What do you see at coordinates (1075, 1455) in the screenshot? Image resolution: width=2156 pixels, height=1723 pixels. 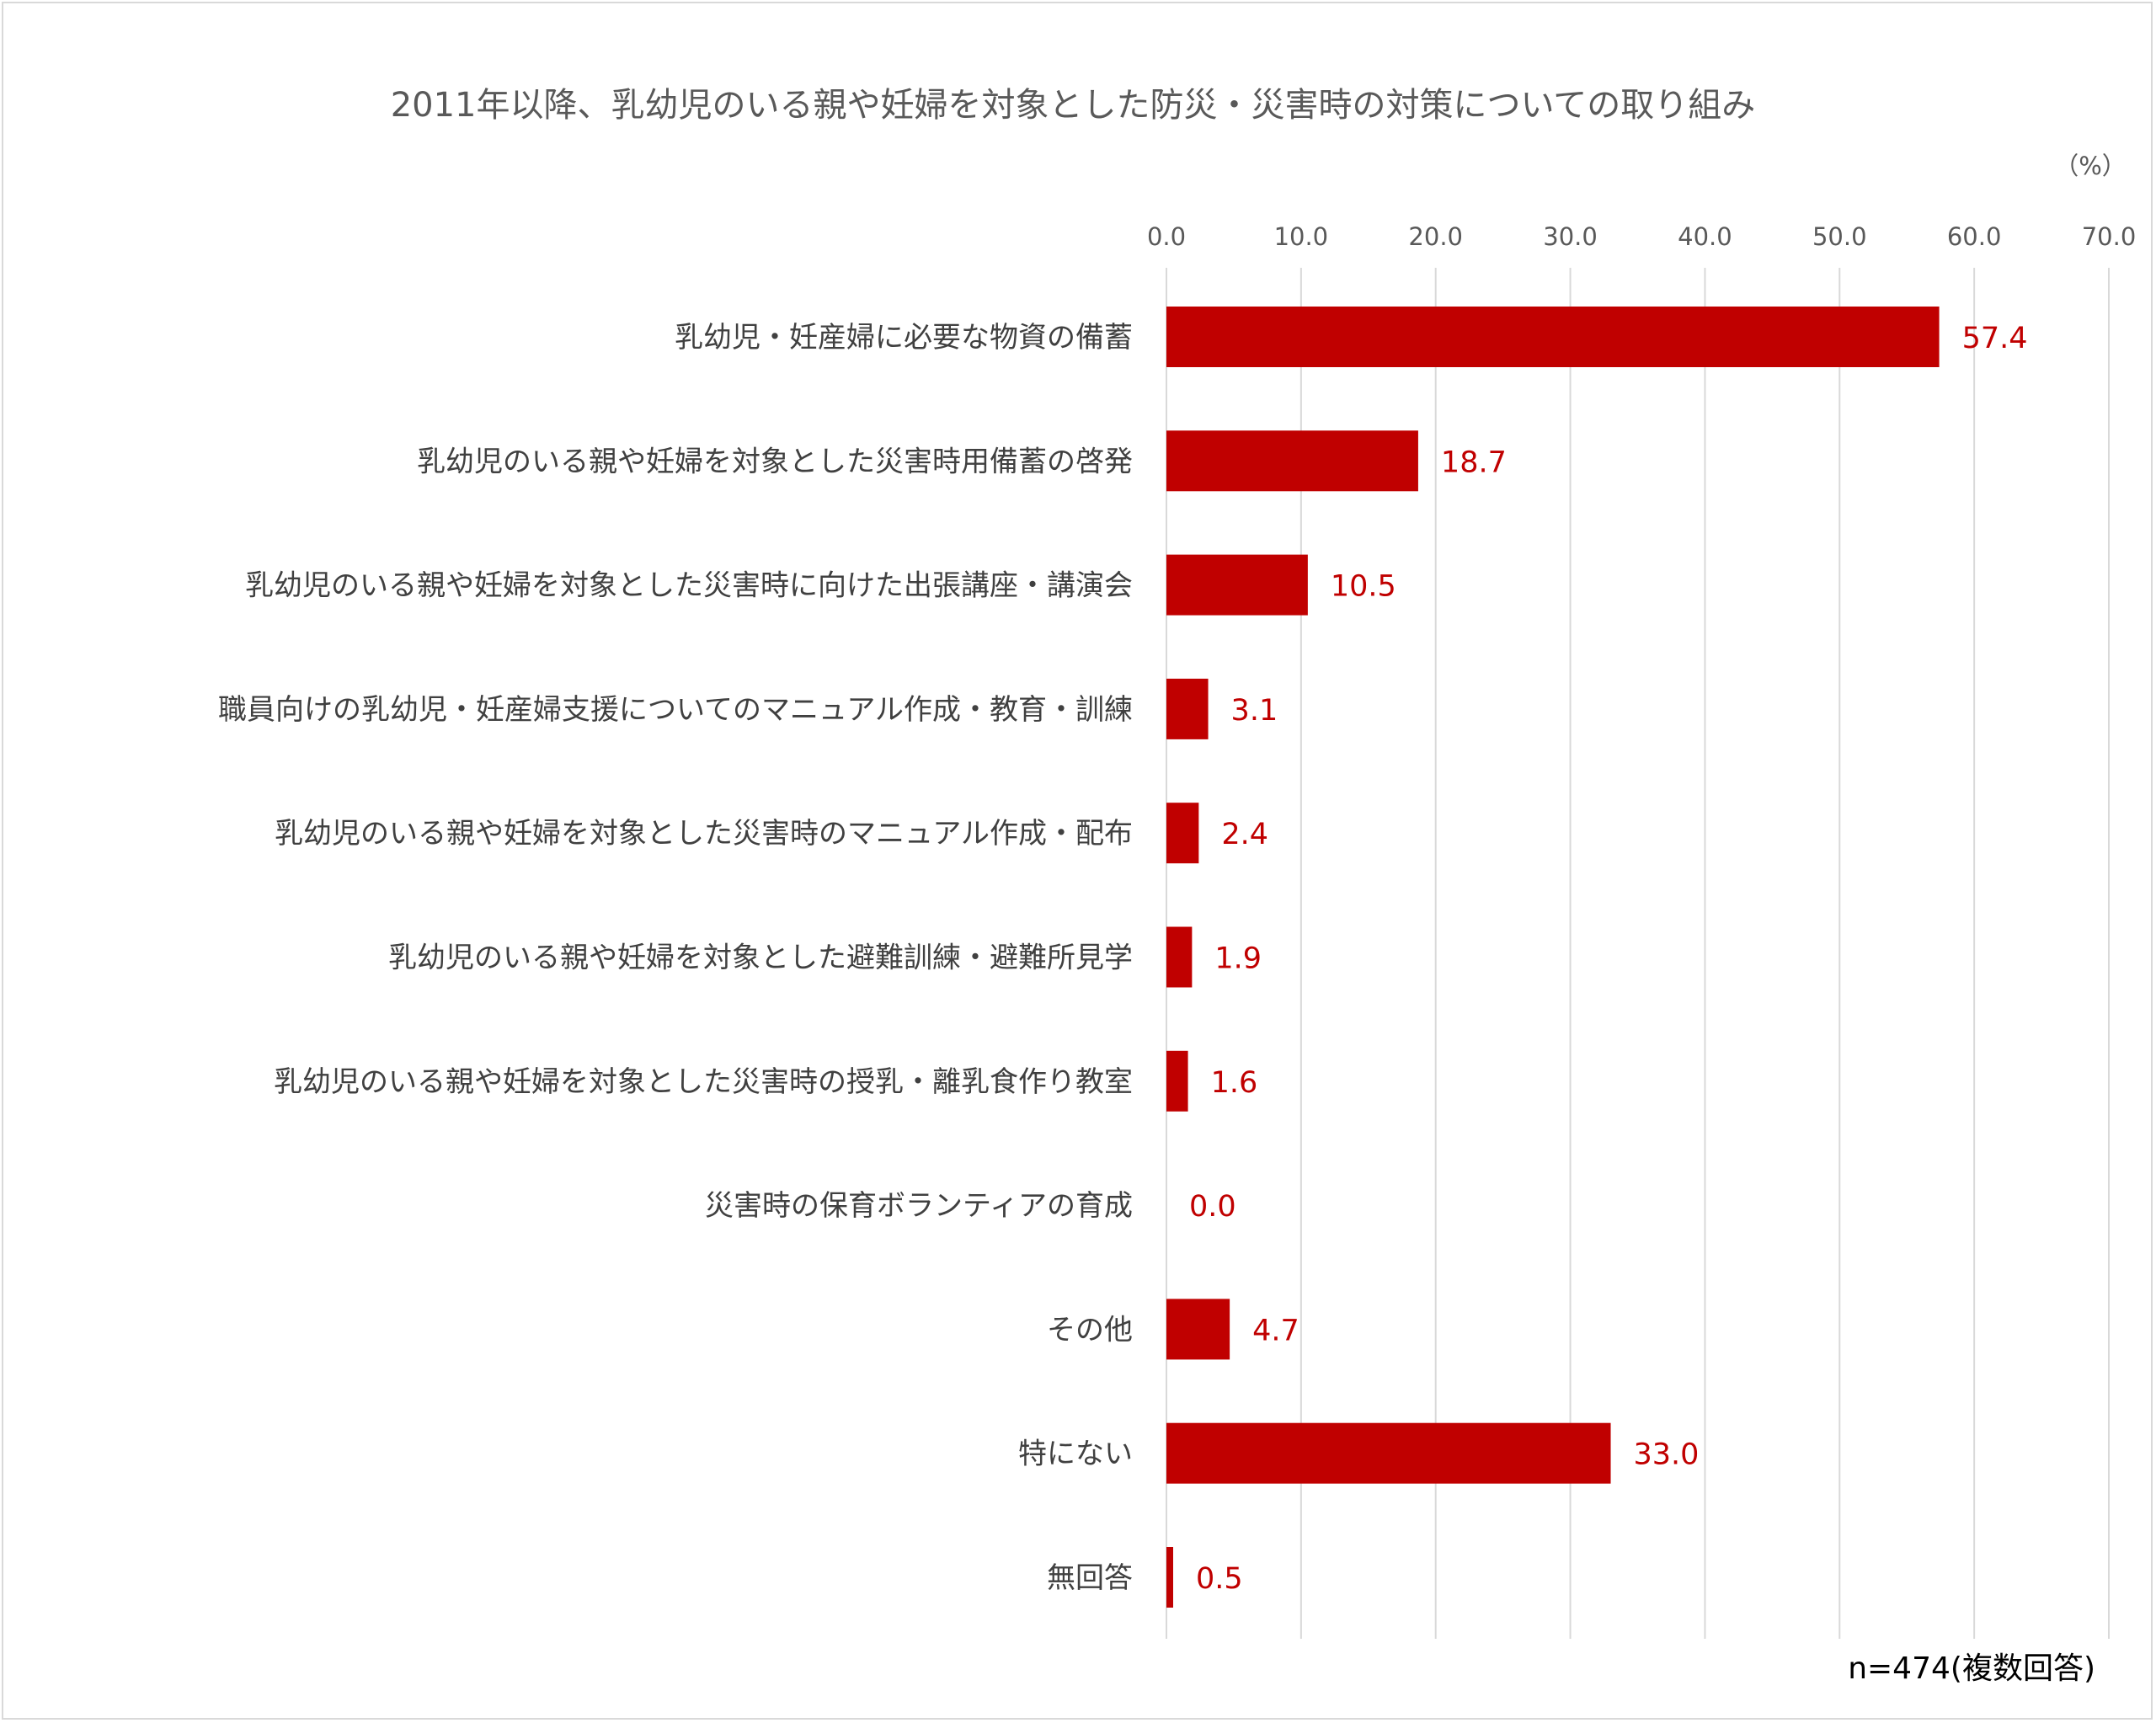 I see `category-label: 特にない` at bounding box center [1075, 1455].